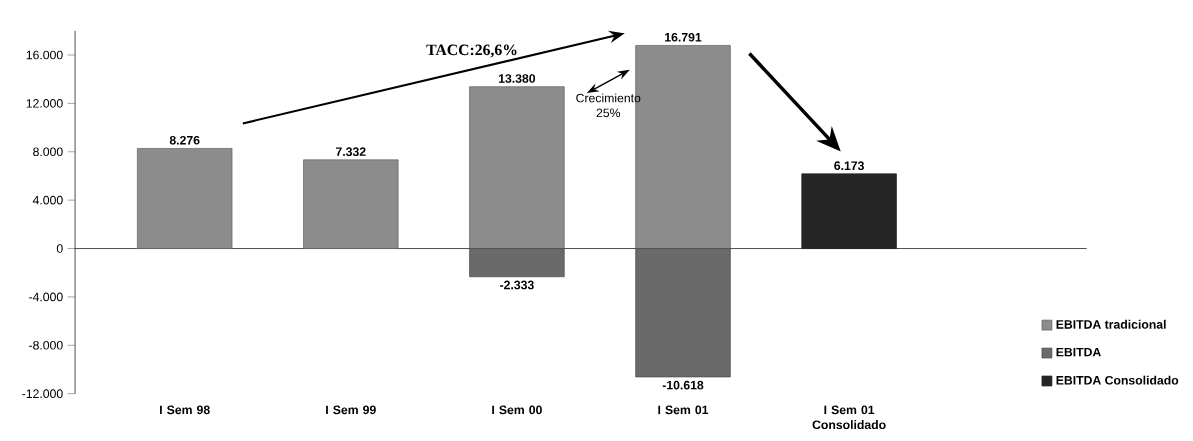 Image resolution: width=1193 pixels, height=441 pixels. What do you see at coordinates (48, 152) in the screenshot?
I see `y-tick-label: 8.000` at bounding box center [48, 152].